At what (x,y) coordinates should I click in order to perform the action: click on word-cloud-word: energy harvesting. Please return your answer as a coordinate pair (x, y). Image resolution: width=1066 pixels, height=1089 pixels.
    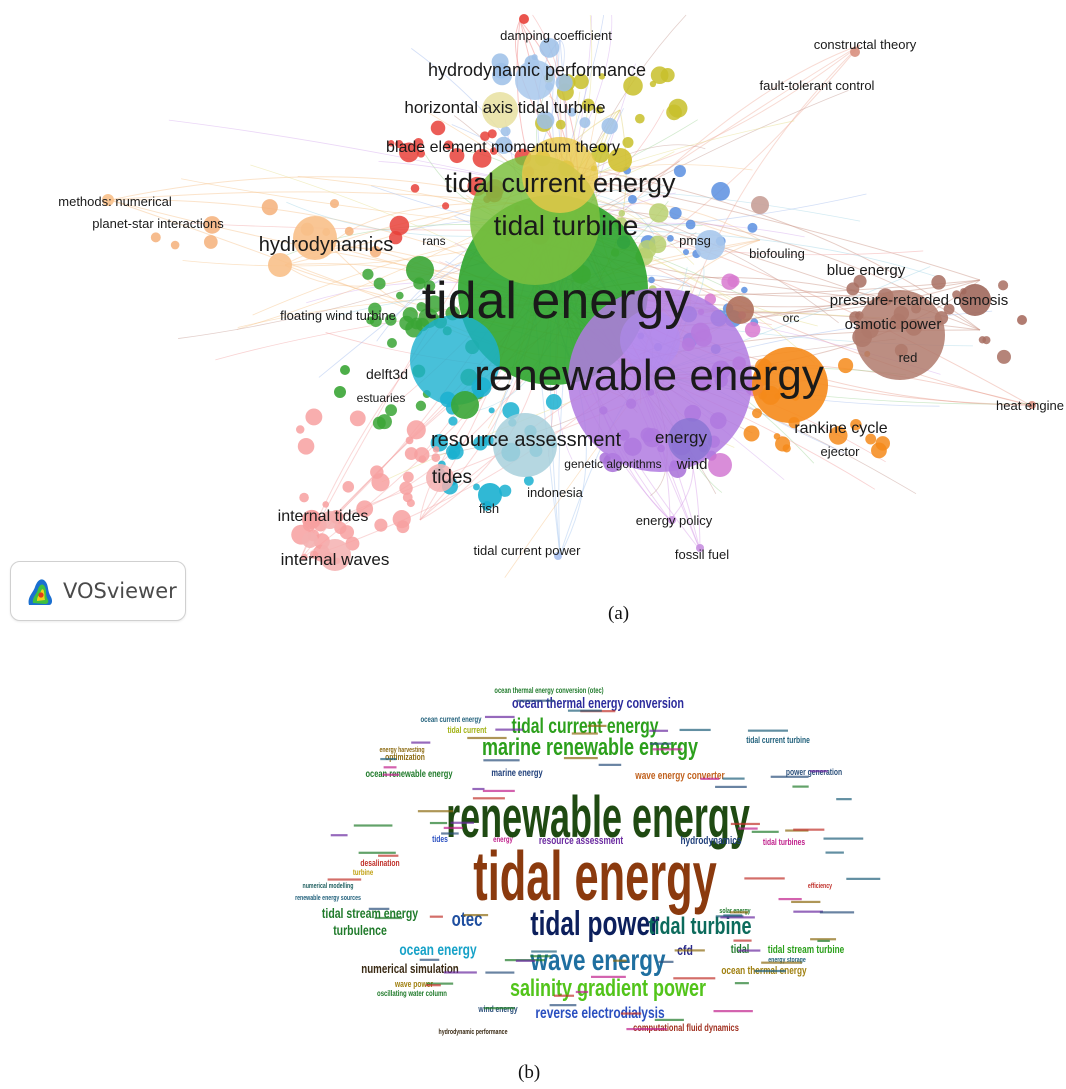
    Looking at the image, I should click on (401, 750).